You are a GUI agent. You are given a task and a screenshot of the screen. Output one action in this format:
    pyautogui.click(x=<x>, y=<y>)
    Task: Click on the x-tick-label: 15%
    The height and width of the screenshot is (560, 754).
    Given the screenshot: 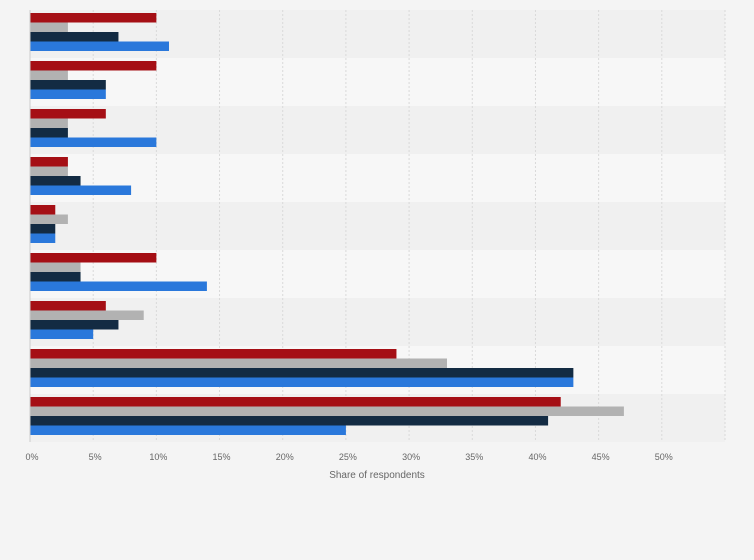 What is the action you would take?
    pyautogui.click(x=222, y=457)
    